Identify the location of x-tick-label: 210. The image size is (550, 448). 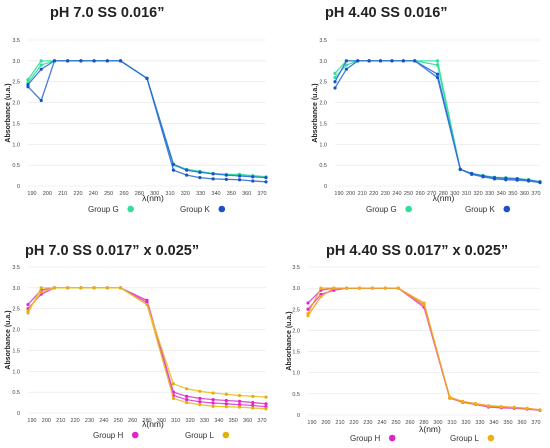
(62, 194).